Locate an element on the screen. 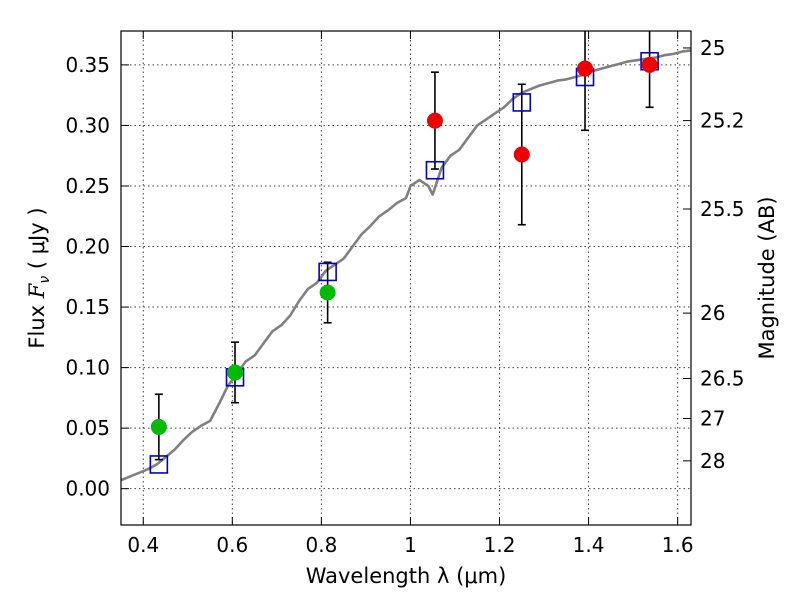  x-tick-label: 1.6 is located at coordinates (678, 545).